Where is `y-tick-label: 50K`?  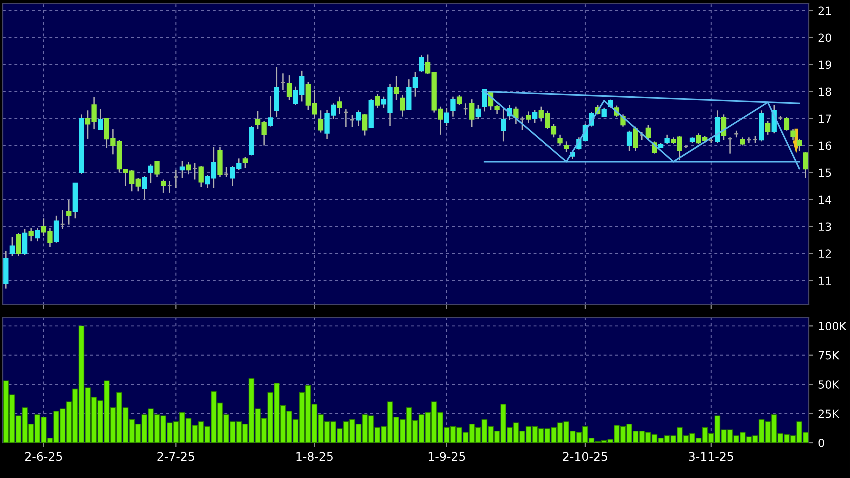
y-tick-label: 50K is located at coordinates (829, 384).